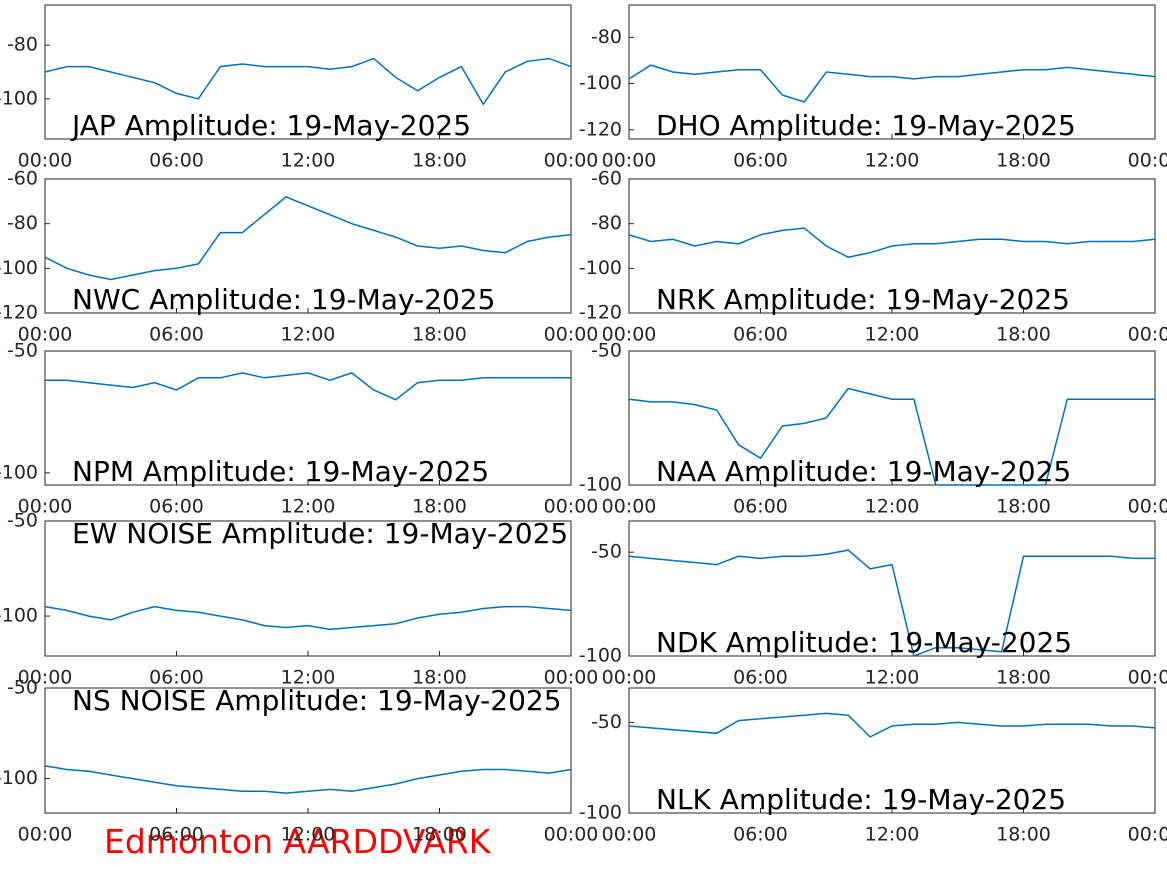 The width and height of the screenshot is (1167, 875). I want to click on panel-title: NLK Amplitude: 19-May-2025, so click(861, 799).